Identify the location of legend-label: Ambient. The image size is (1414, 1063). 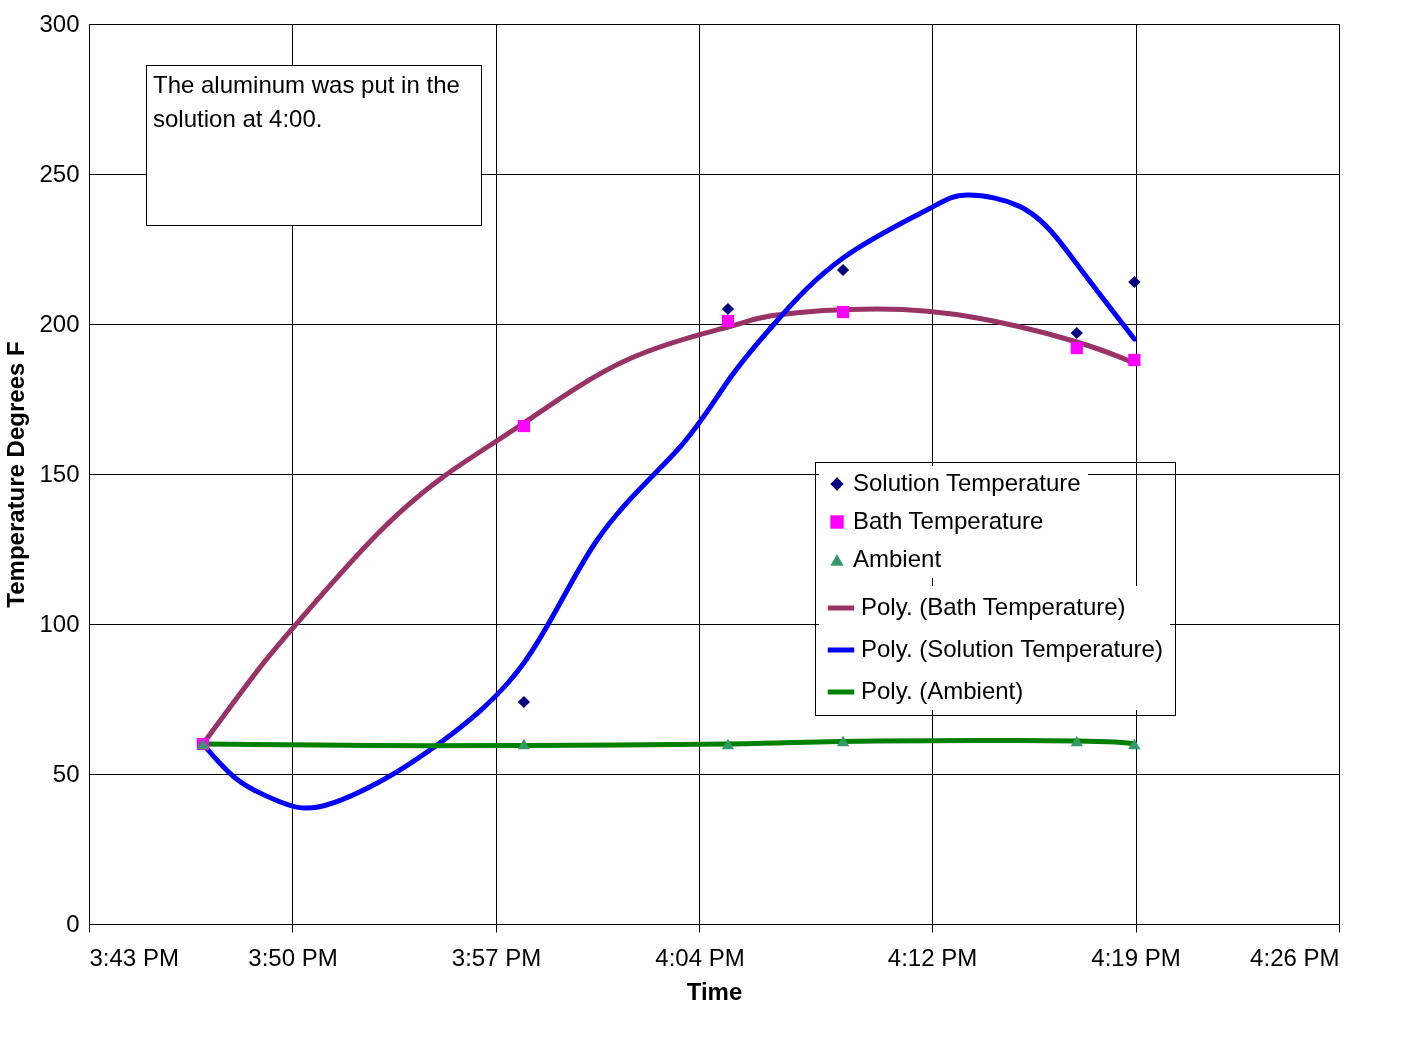
(897, 558).